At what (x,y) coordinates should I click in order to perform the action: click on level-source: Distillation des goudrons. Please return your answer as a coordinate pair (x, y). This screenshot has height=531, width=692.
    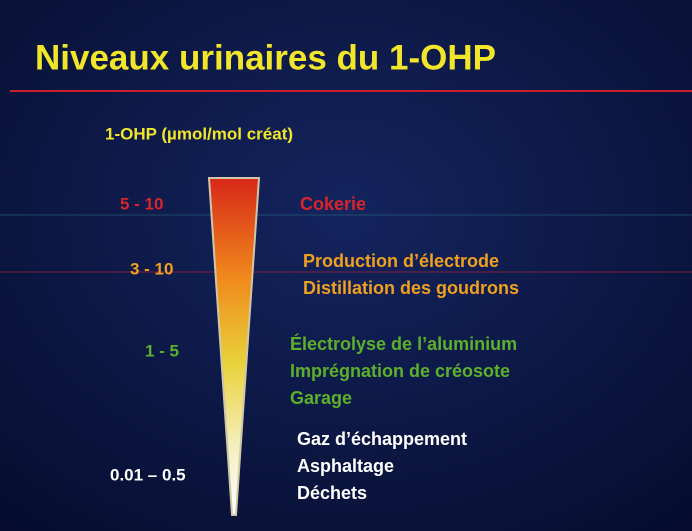
    Looking at the image, I should click on (411, 288).